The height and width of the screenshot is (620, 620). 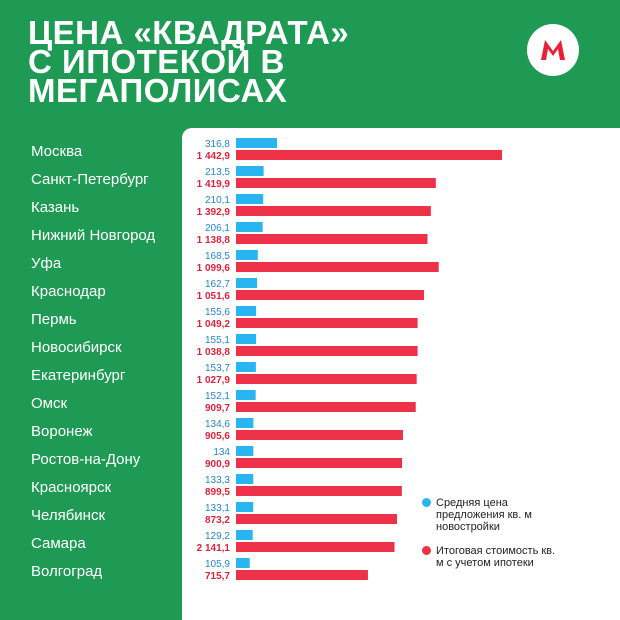 I want to click on value-label-total-cost: 715,7, so click(x=217, y=576).